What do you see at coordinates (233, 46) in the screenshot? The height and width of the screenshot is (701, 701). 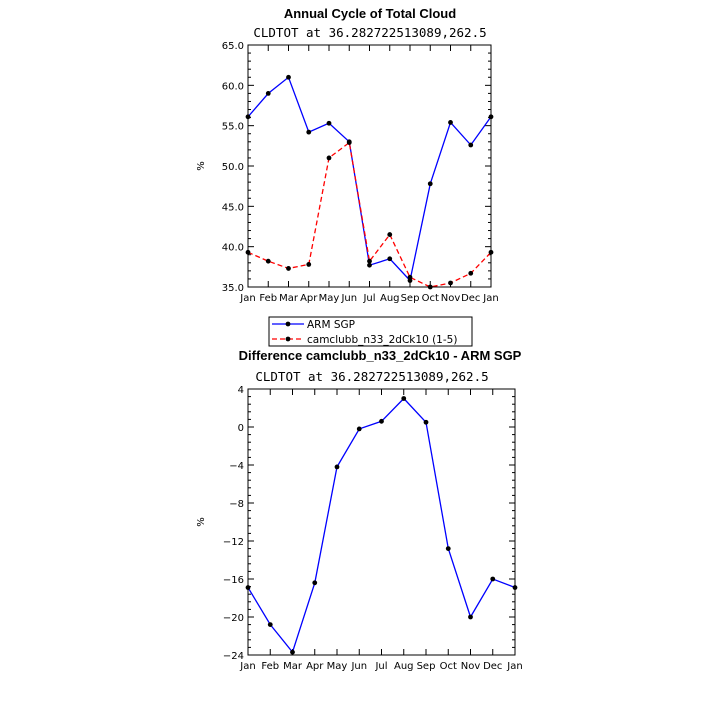 I see `y-tick-label: 65.0` at bounding box center [233, 46].